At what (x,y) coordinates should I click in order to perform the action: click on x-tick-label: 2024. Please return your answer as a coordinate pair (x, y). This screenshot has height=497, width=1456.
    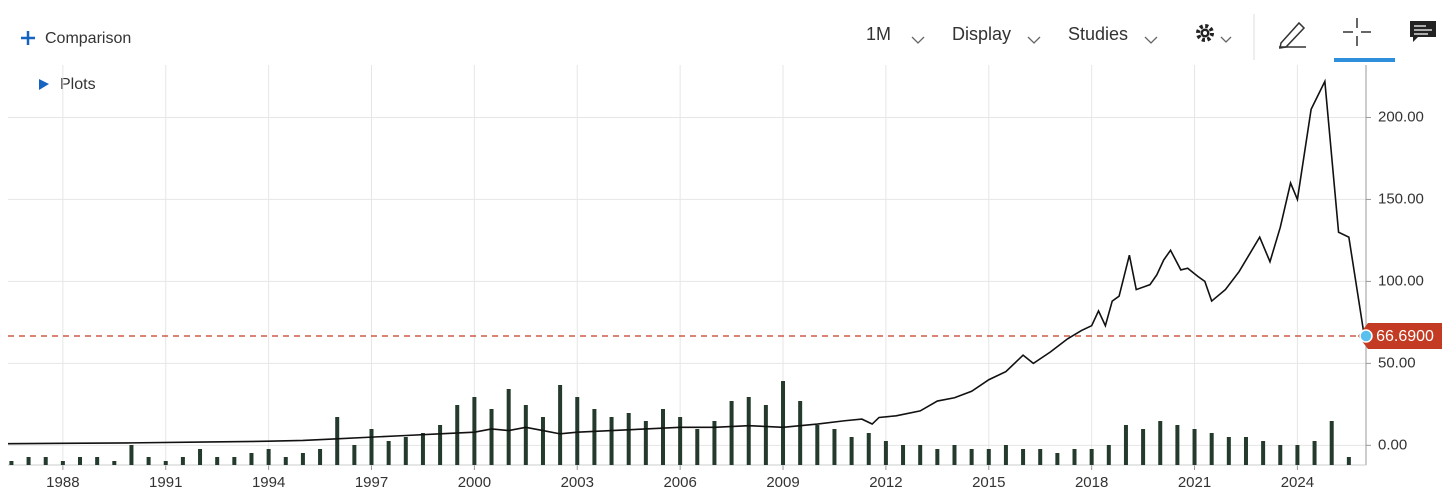
    Looking at the image, I should click on (1297, 482).